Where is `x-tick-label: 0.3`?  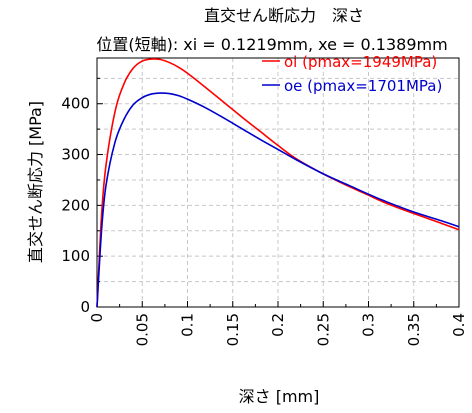 x-tick-label: 0.3 is located at coordinates (369, 325).